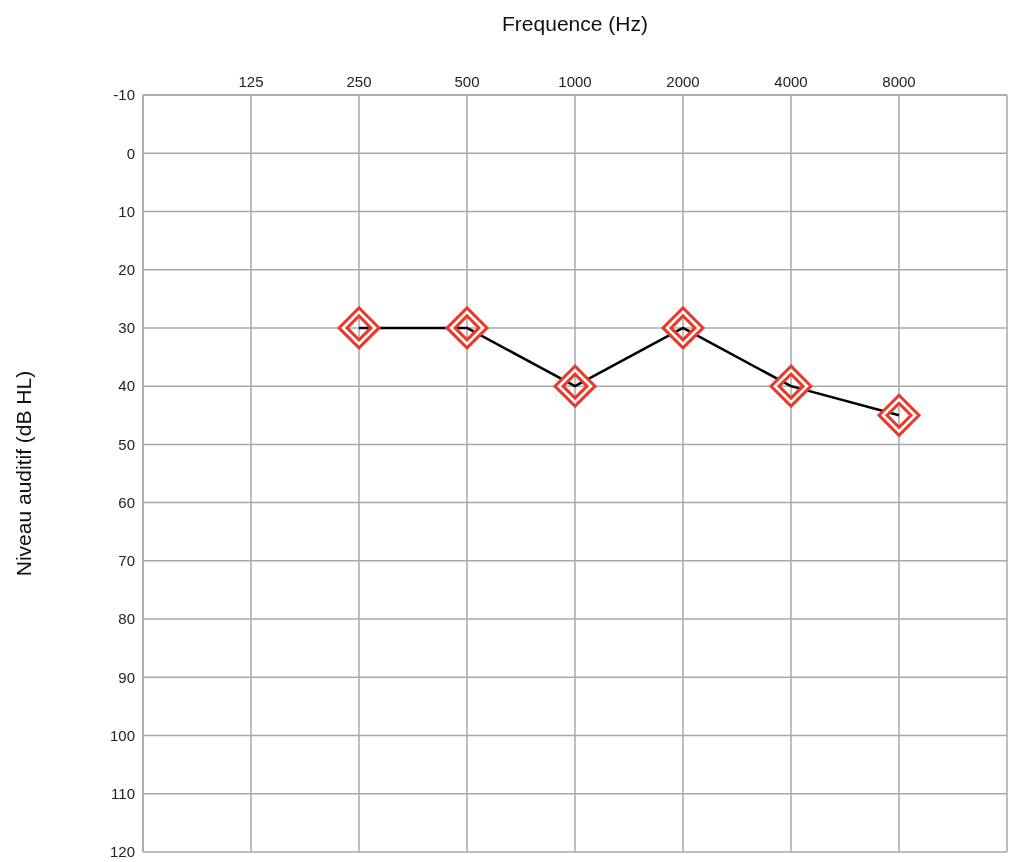 The height and width of the screenshot is (862, 1021). What do you see at coordinates (126, 270) in the screenshot?
I see `y-tick-label: 20` at bounding box center [126, 270].